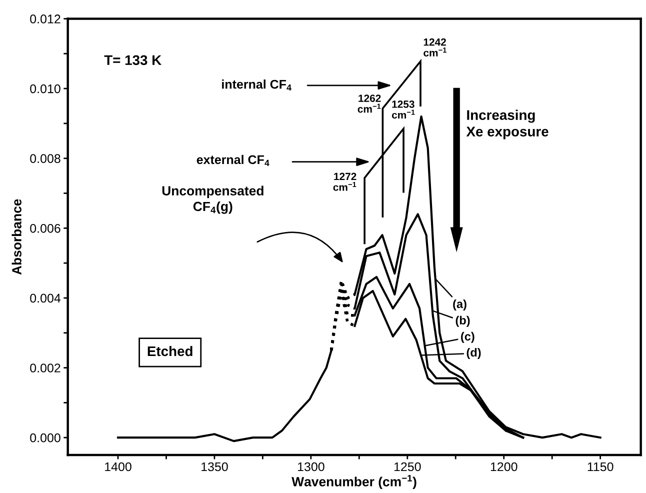 The image size is (646, 493). What do you see at coordinates (435, 47) in the screenshot?
I see `annotation: 1242 cm$^{−1}$` at bounding box center [435, 47].